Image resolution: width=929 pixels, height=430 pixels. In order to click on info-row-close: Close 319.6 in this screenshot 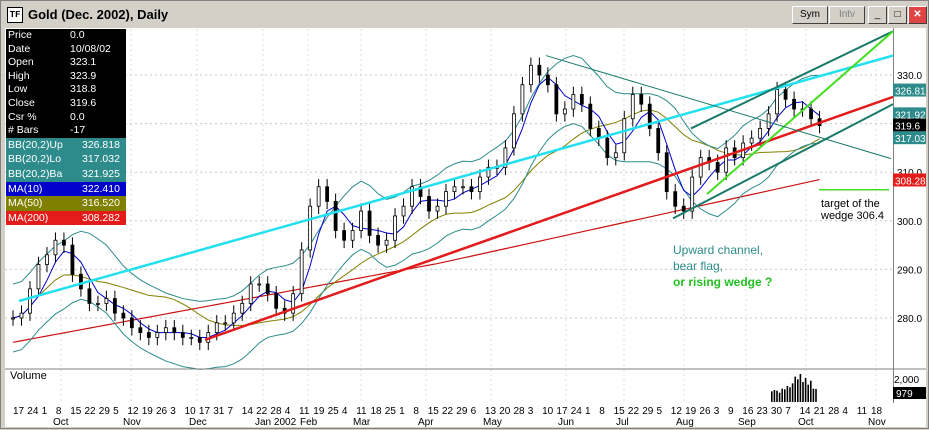, I will do `click(66, 104)`.